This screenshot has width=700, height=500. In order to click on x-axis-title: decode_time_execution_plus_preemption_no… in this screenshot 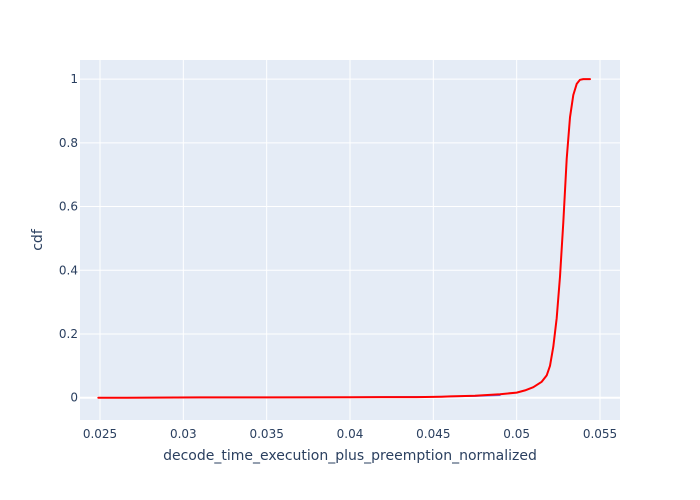, I will do `click(350, 456)`.